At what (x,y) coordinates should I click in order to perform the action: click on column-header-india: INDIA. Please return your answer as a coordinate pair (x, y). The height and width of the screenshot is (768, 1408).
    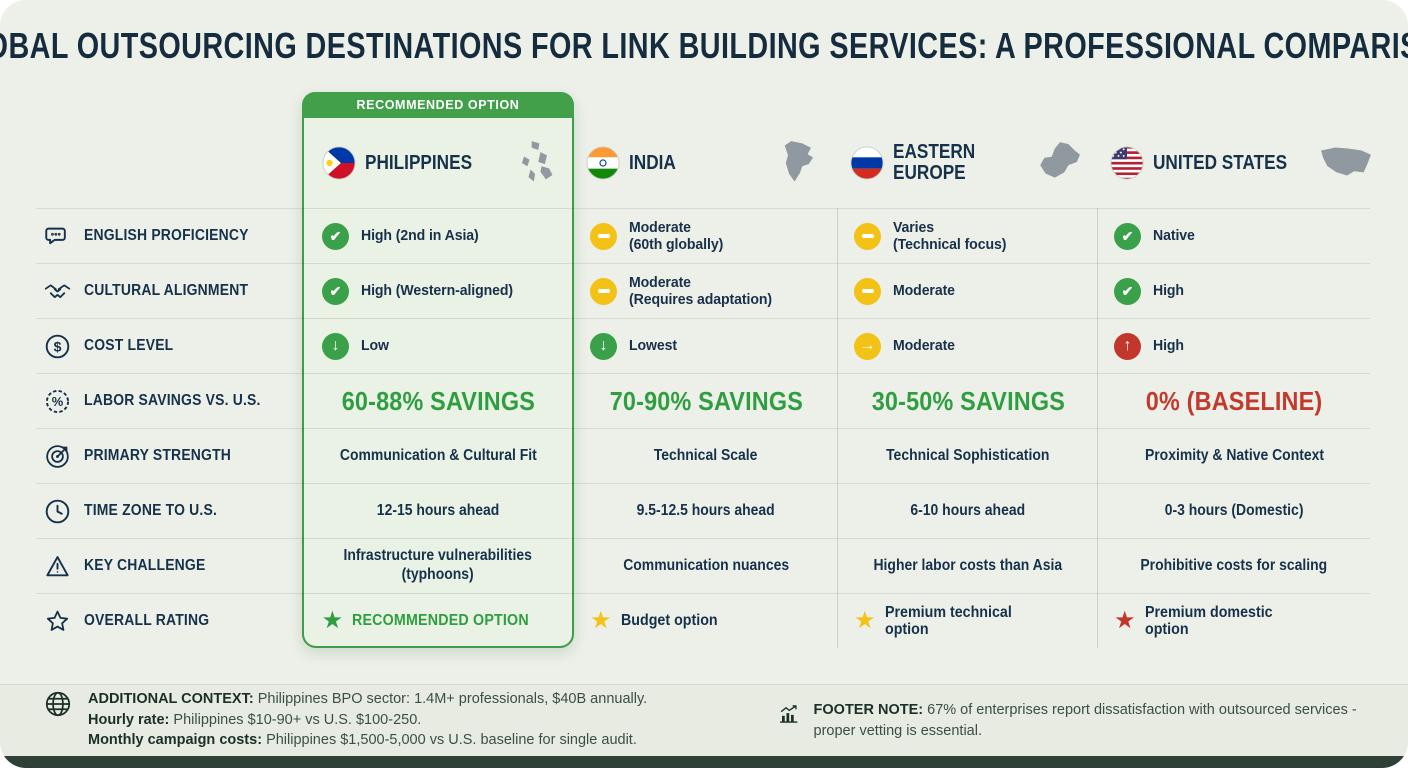
    Looking at the image, I should click on (706, 163).